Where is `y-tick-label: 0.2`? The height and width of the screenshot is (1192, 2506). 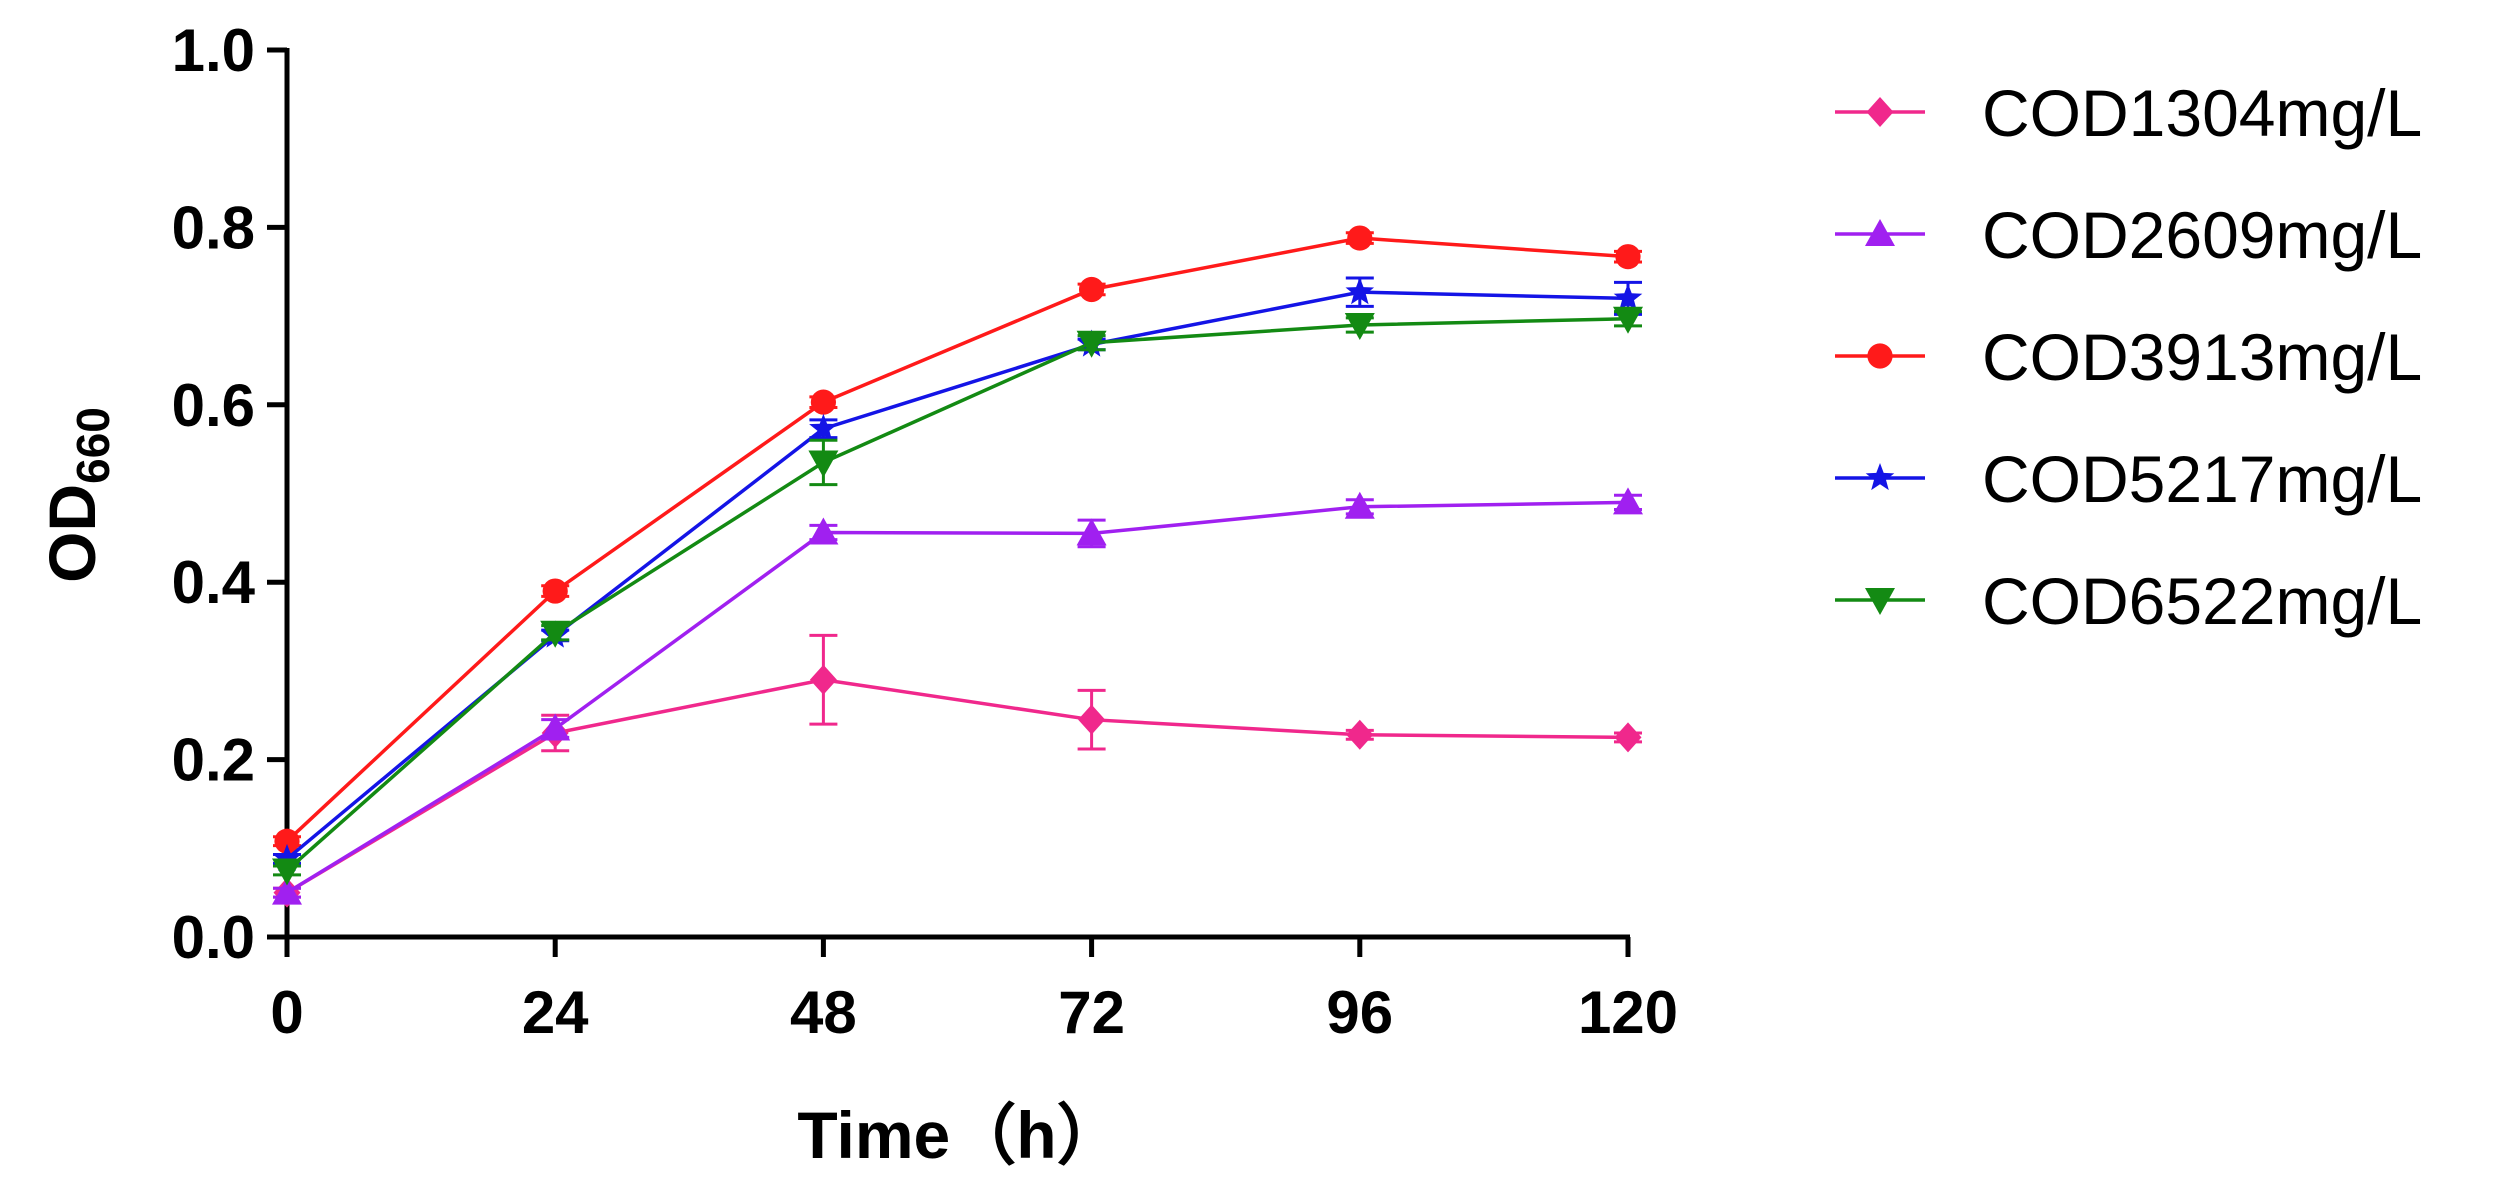 y-tick-label: 0.2 is located at coordinates (213, 760).